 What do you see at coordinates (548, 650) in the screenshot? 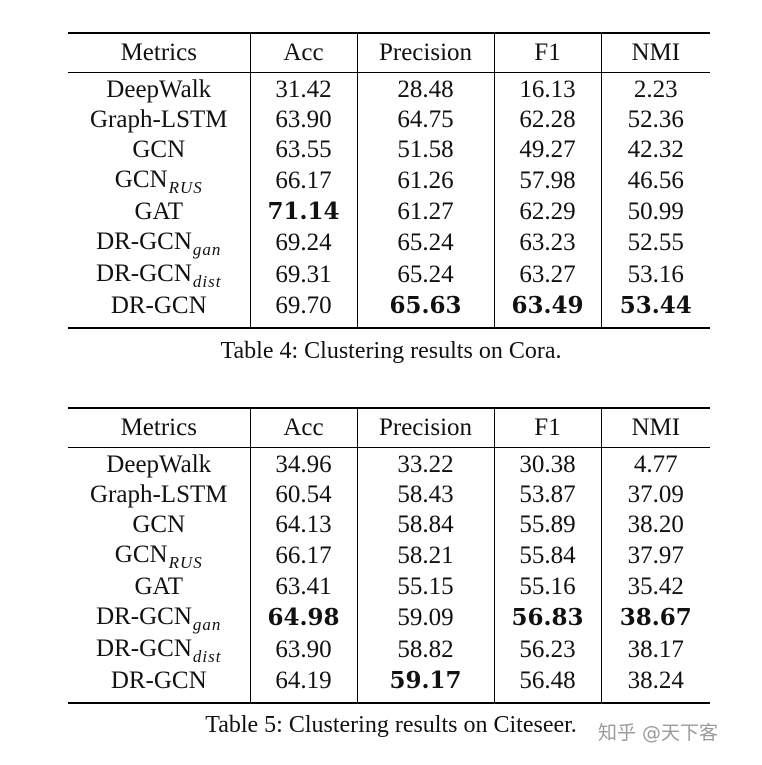
I see `f1-cell: 56.23` at bounding box center [548, 650].